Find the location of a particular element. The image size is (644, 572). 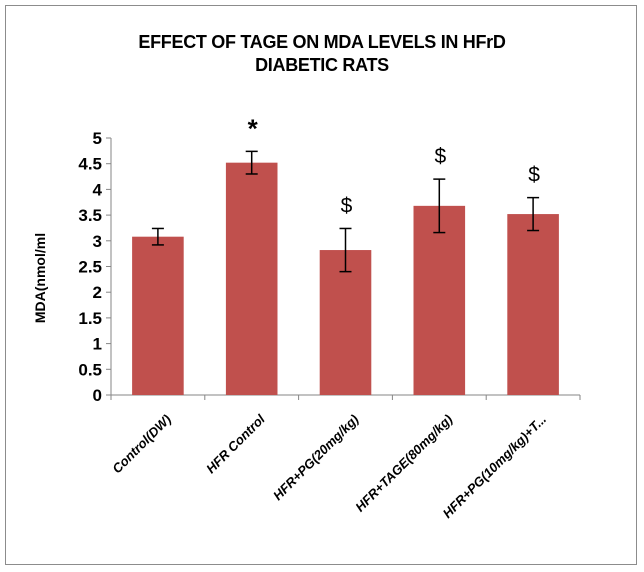

y-tick-label: 5 is located at coordinates (97, 138).